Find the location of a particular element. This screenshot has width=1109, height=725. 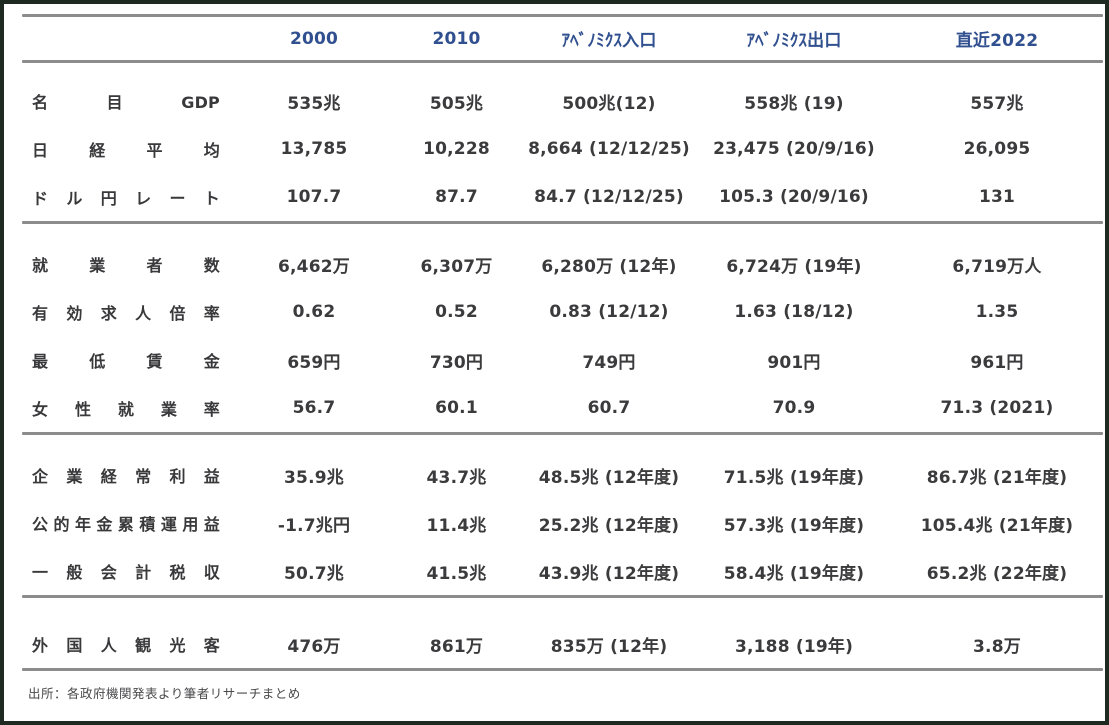

table-cell: 107.7 is located at coordinates (314, 197).